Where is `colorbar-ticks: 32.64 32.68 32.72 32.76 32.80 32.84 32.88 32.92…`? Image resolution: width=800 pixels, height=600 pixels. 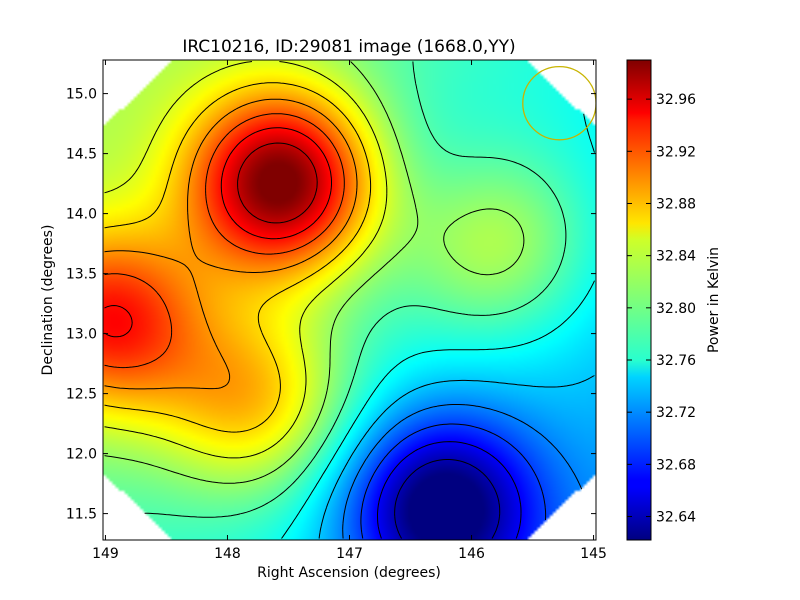 colorbar-ticks: 32.64 32.68 32.72 32.76 32.80 32.84 32.88 32.92… is located at coordinates (661, 309).